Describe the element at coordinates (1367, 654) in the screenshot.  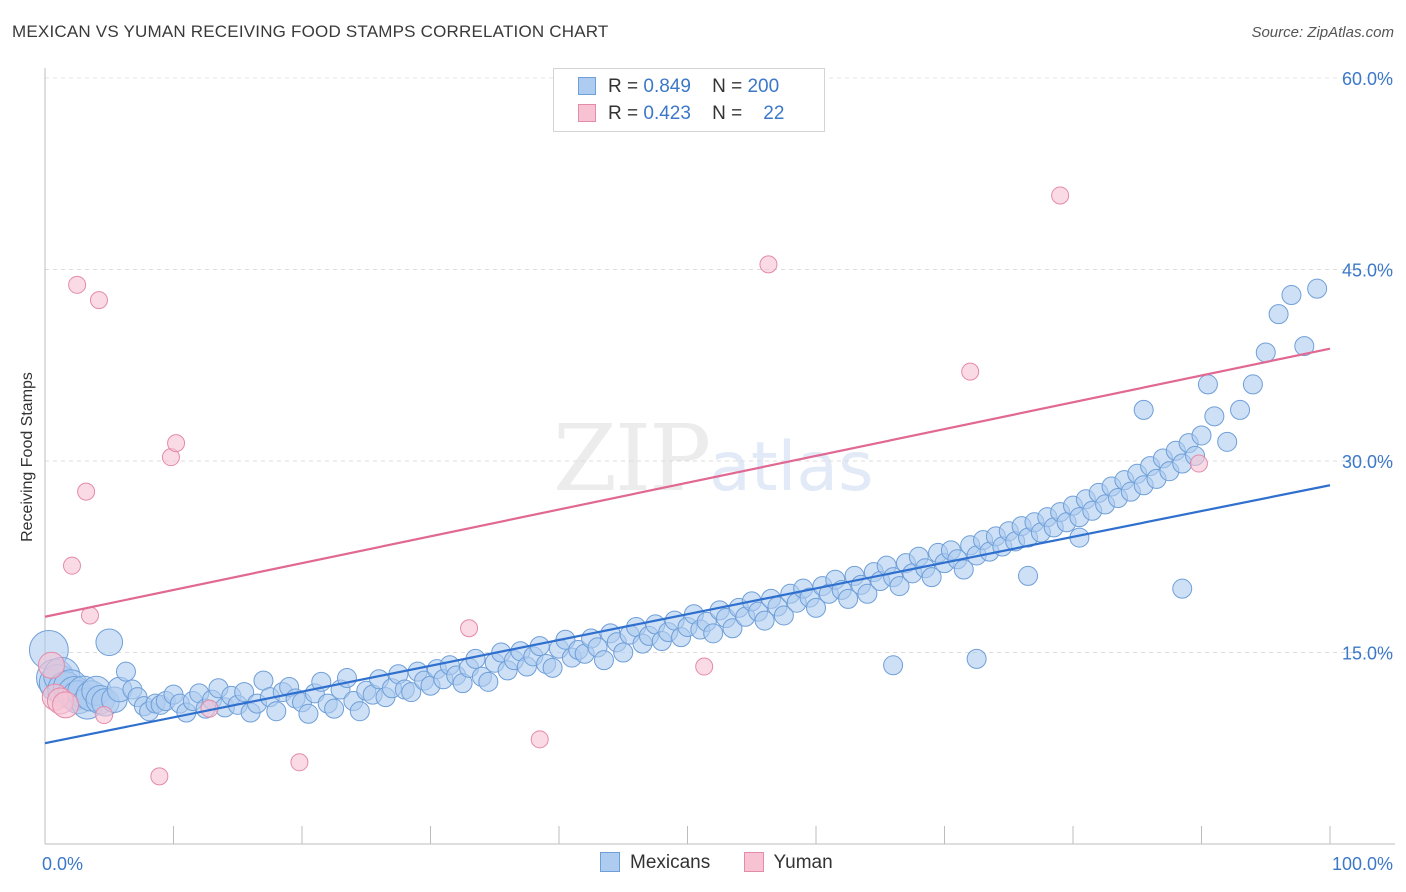
I see `y-tick-label: 15.0%` at that location.